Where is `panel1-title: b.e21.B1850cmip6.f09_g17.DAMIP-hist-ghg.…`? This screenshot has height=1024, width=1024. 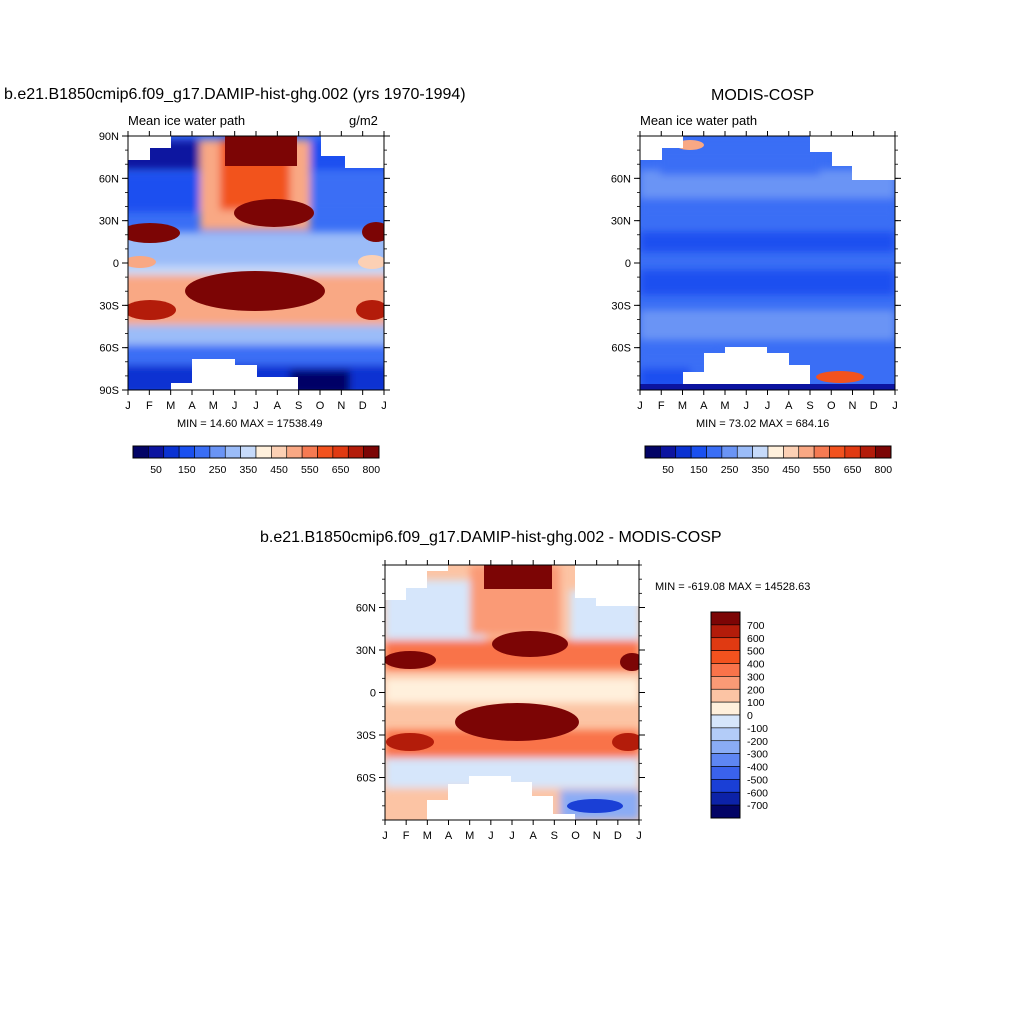
panel1-title: b.e21.B1850cmip6.f09_g17.DAMIP-hist-ghg.… is located at coordinates (235, 94).